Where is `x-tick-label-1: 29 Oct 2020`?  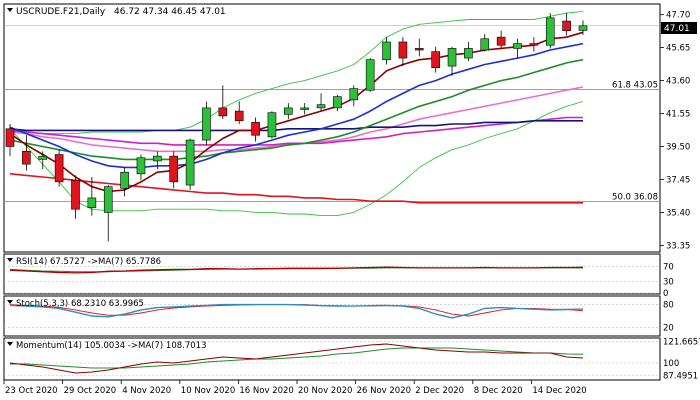
x-tick-label-1: 29 Oct 2020 is located at coordinates (90, 391).